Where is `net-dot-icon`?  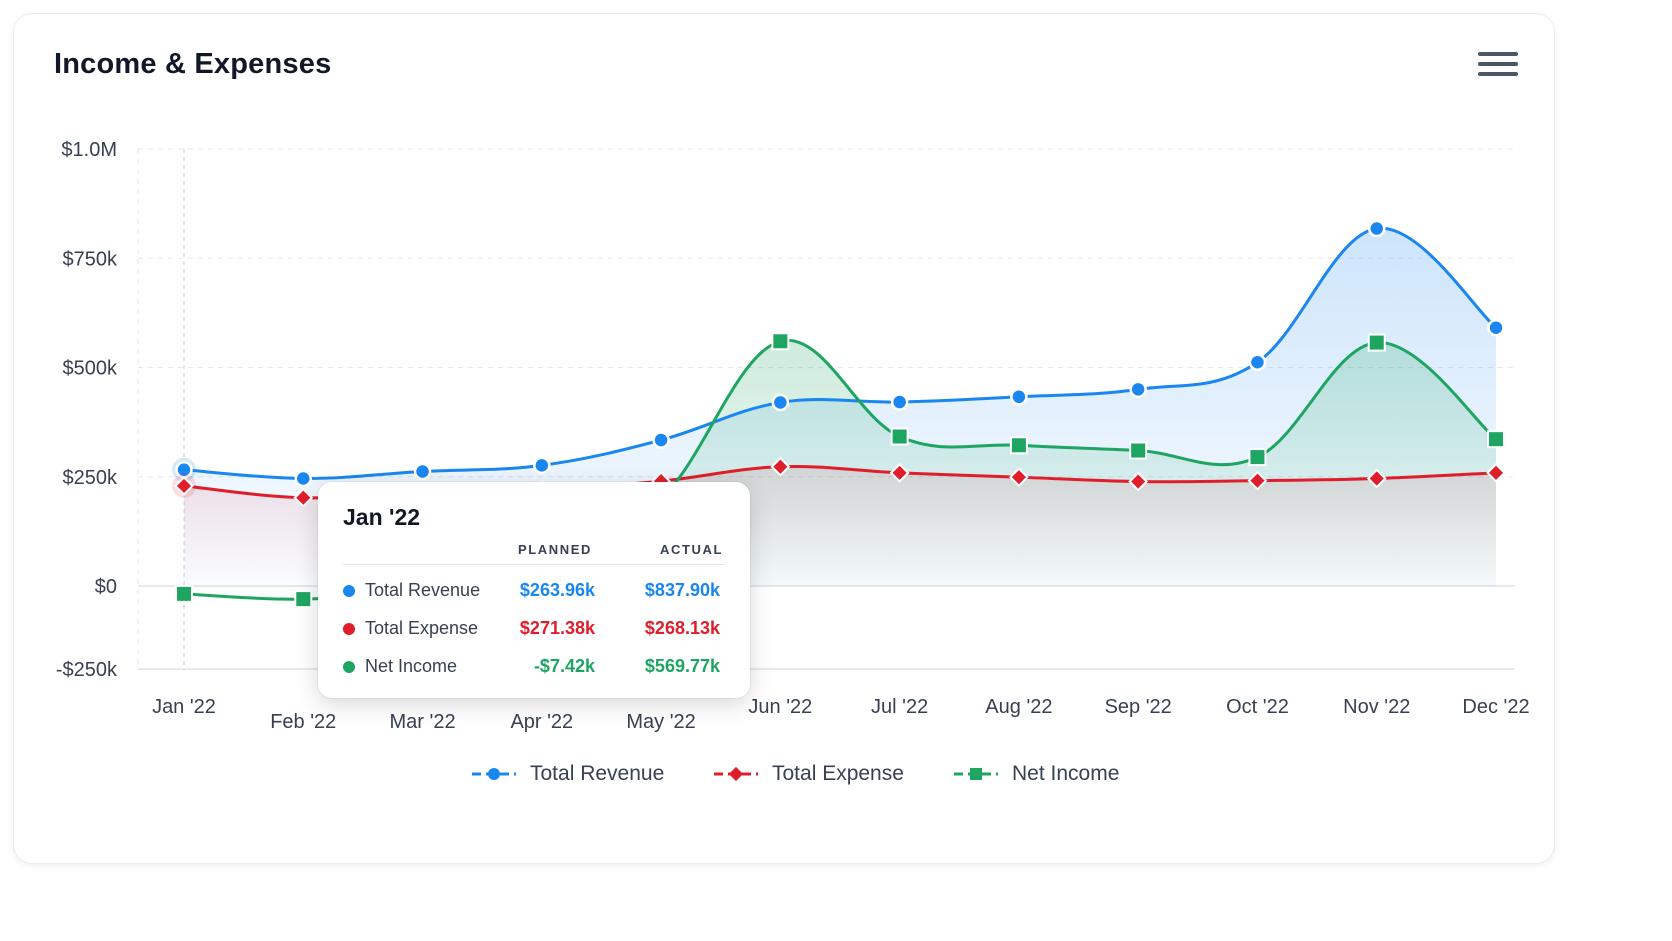
net-dot-icon is located at coordinates (349, 667).